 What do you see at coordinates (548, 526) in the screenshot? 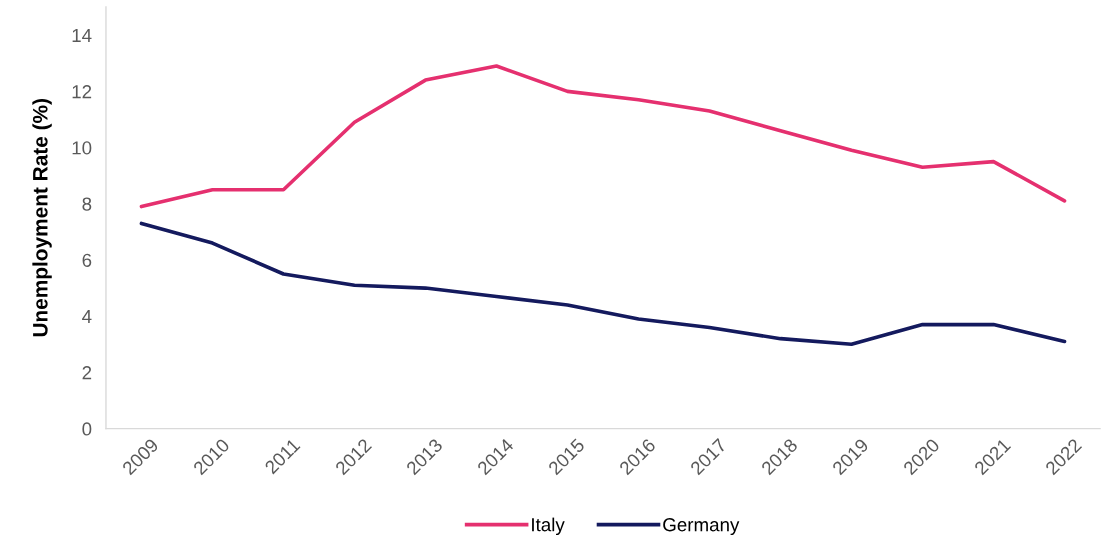
I see `legend-label: Italy` at bounding box center [548, 526].